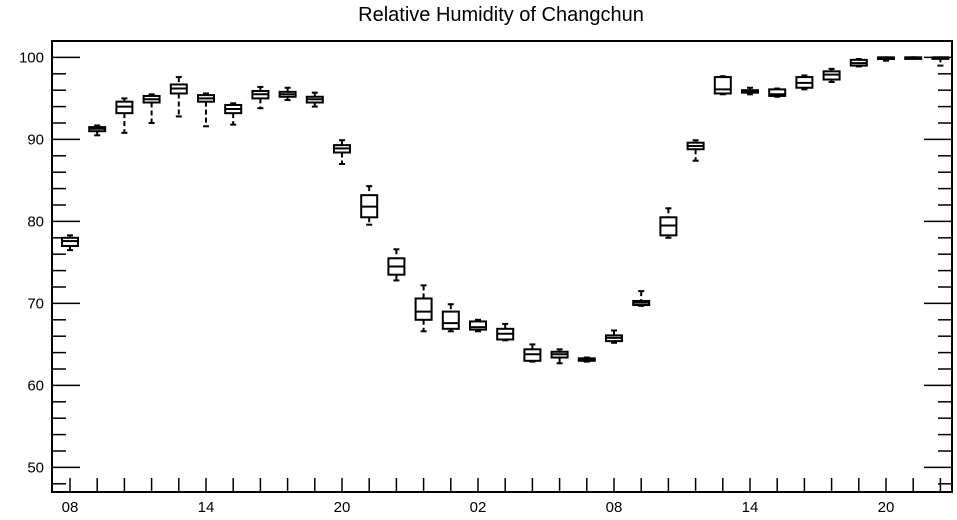 The height and width of the screenshot is (520, 957). Describe the element at coordinates (35, 303) in the screenshot. I see `y-tick-label: 70` at that location.